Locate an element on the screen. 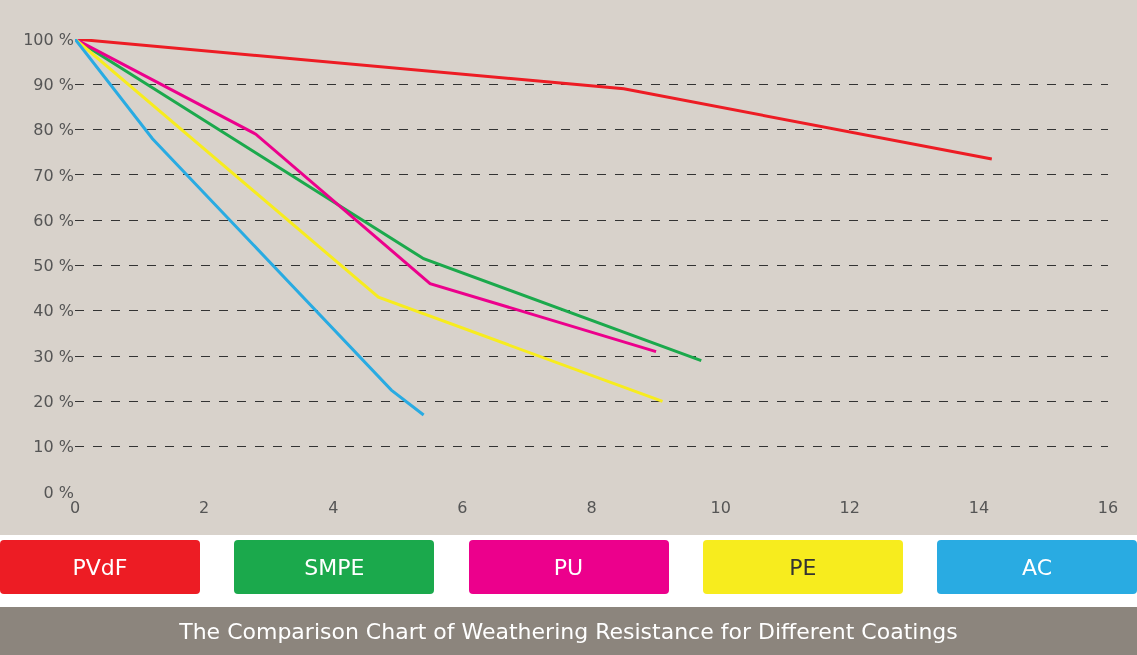 This screenshot has height=655, width=1137. y-tick-label: 50 % is located at coordinates (53, 266).